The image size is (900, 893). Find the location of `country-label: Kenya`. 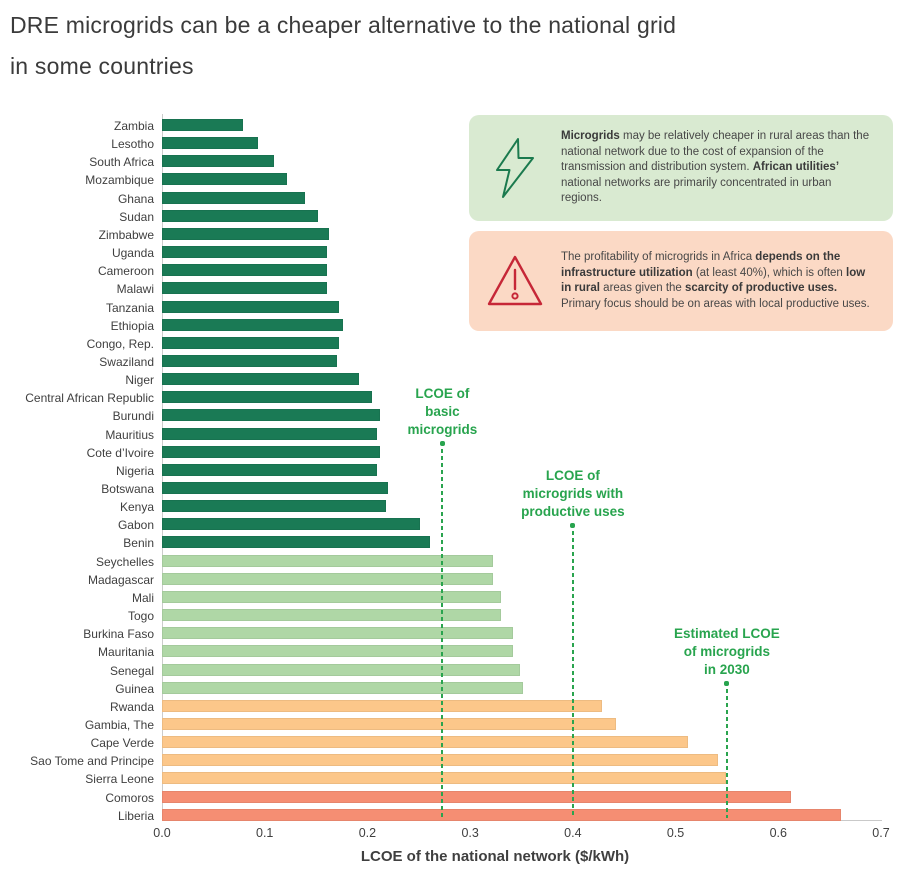

country-label: Kenya is located at coordinates (136, 507).